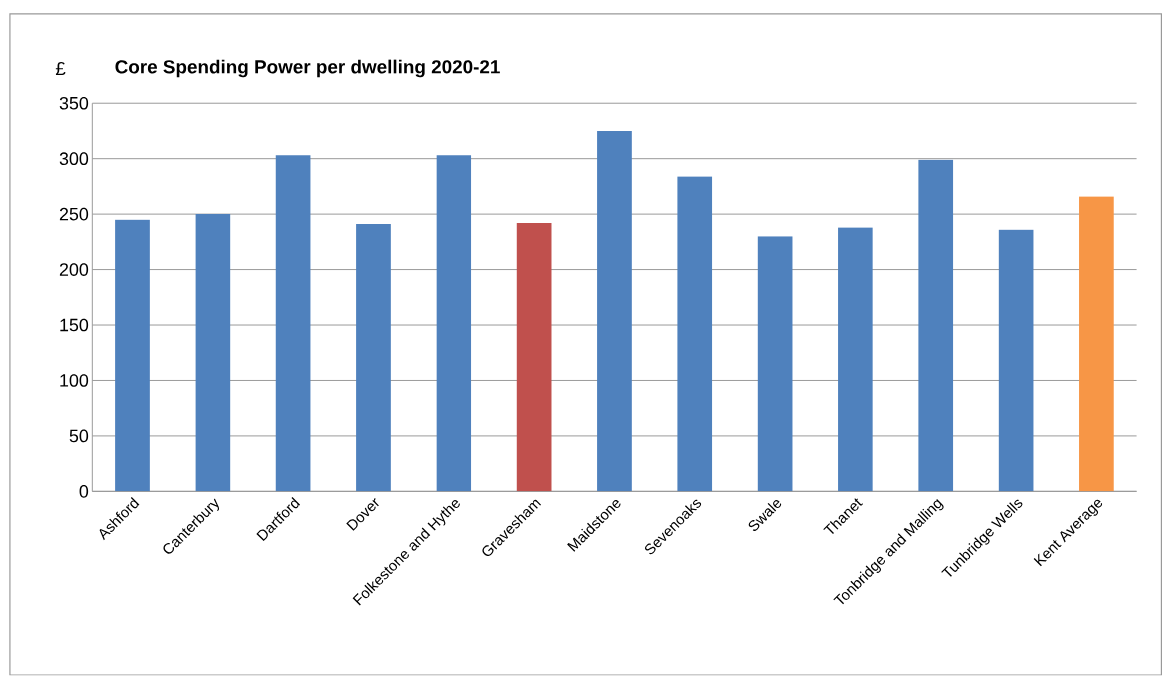 The width and height of the screenshot is (1162, 676). I want to click on y-tick-label: 50, so click(79, 436).